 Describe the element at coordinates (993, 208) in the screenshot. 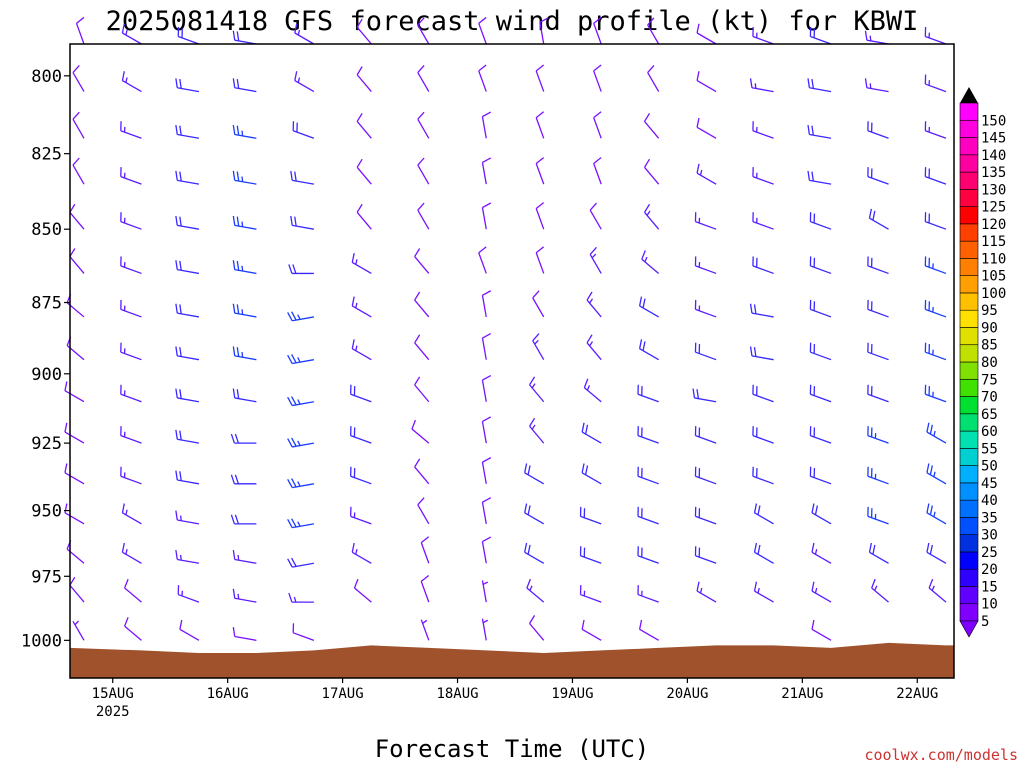

I see `colorbar-label: 125` at that location.